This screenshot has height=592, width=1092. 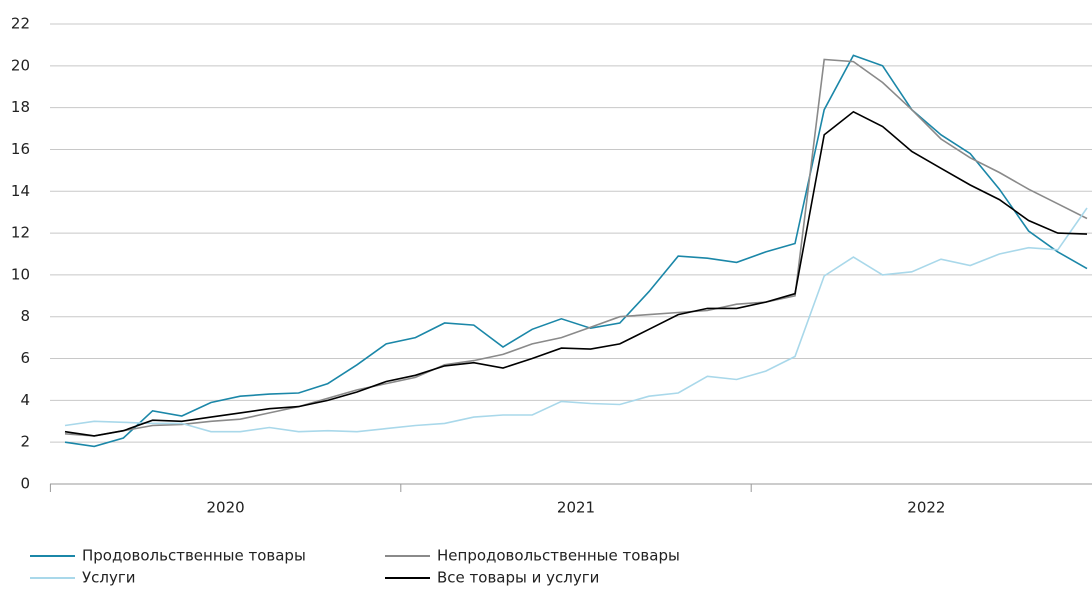 I want to click on legend-label: Услуги, so click(x=108, y=578).